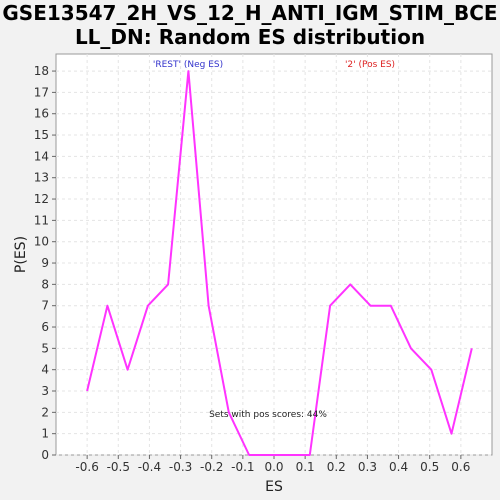 The image size is (500, 500). I want to click on y-axis-label: P(ES), so click(21, 254).